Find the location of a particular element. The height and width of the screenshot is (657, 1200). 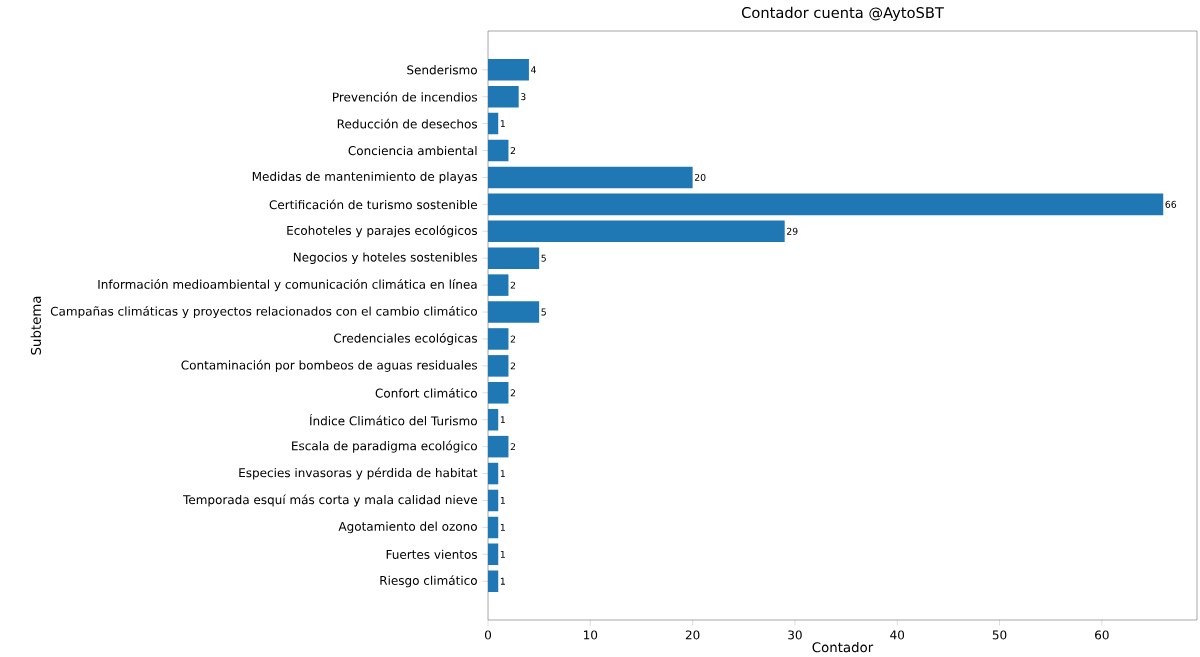

x-tick-label: 50 is located at coordinates (999, 635).